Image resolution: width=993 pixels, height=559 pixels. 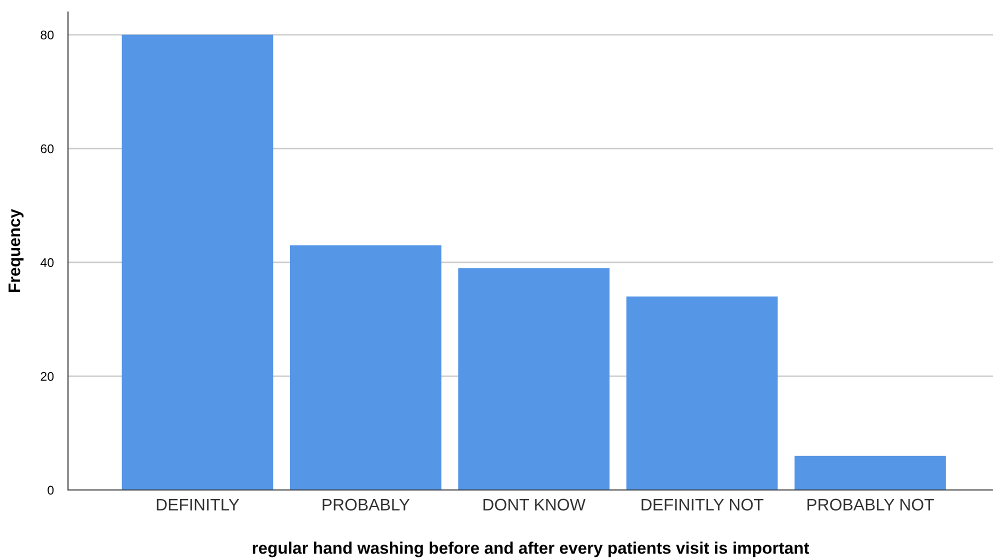 What do you see at coordinates (198, 504) in the screenshot?
I see `x-tick-label: DEFINITLY` at bounding box center [198, 504].